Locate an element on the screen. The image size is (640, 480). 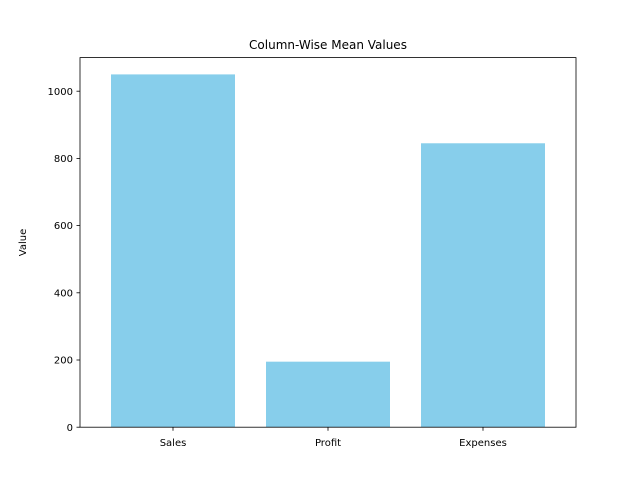
y-tick-label: 200 is located at coordinates (63, 361).